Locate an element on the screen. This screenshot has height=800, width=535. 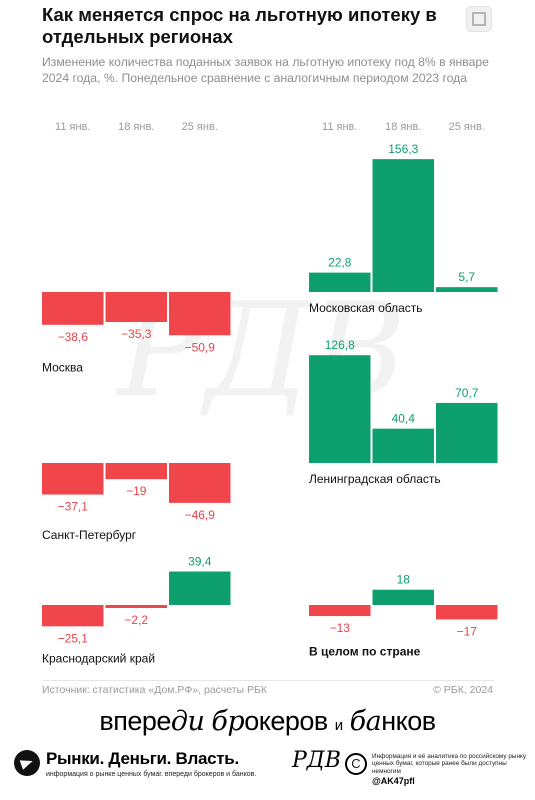
category-label-2-1: 11 янв. is located at coordinates (339, 127).